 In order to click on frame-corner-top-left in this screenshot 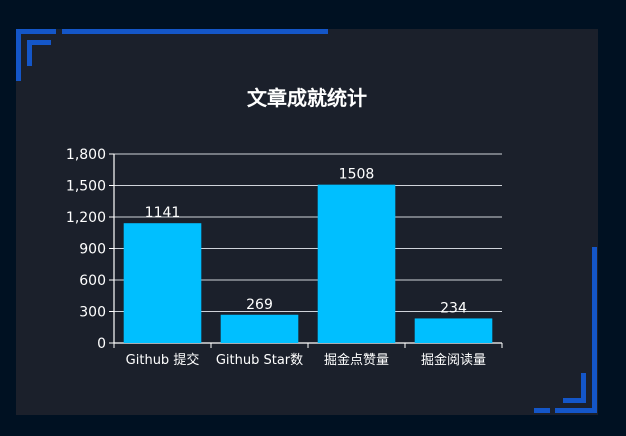, I will do `click(172, 55)`.